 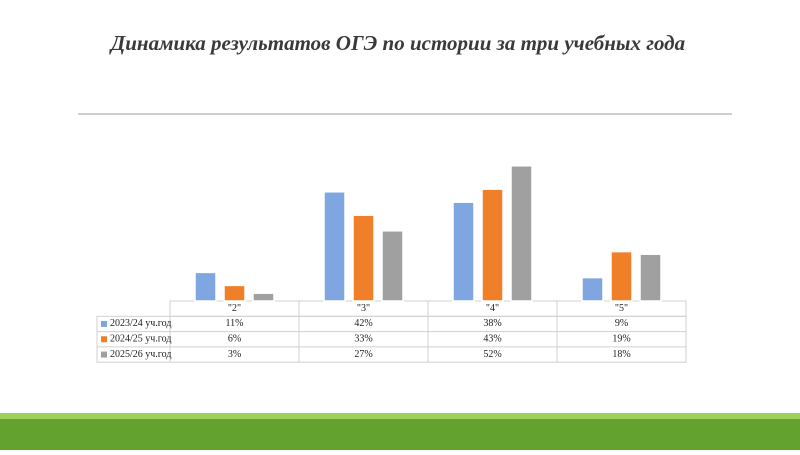 I want to click on table-value: 9%, so click(x=621, y=323).